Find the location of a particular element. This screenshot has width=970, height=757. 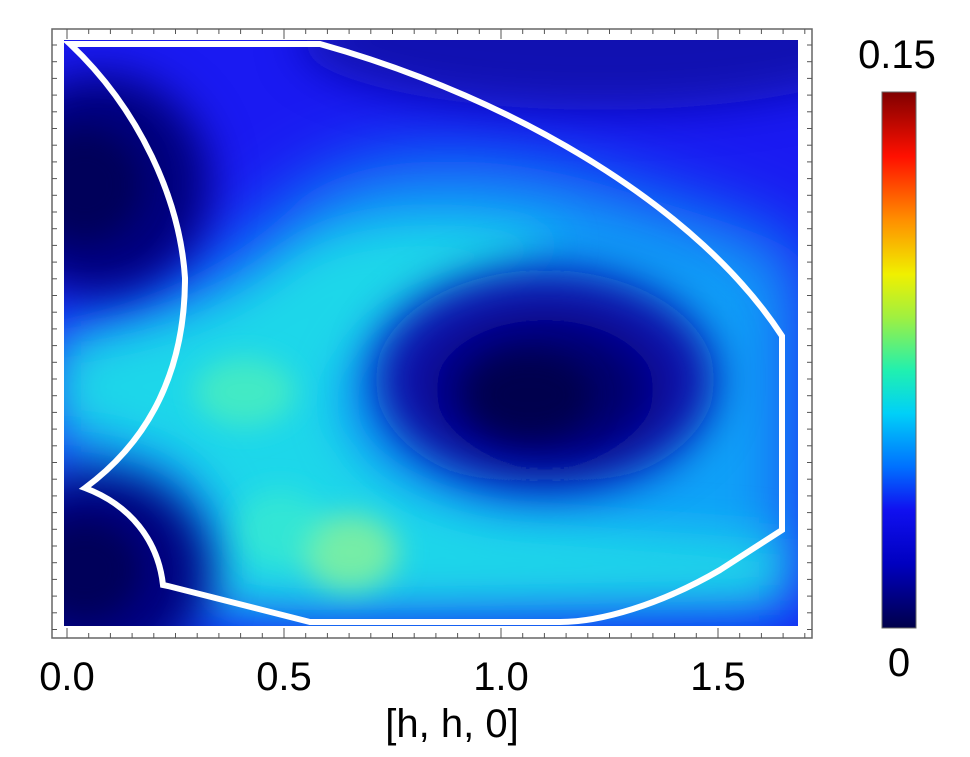

x-tick-label: 1.5 is located at coordinates (718, 677).